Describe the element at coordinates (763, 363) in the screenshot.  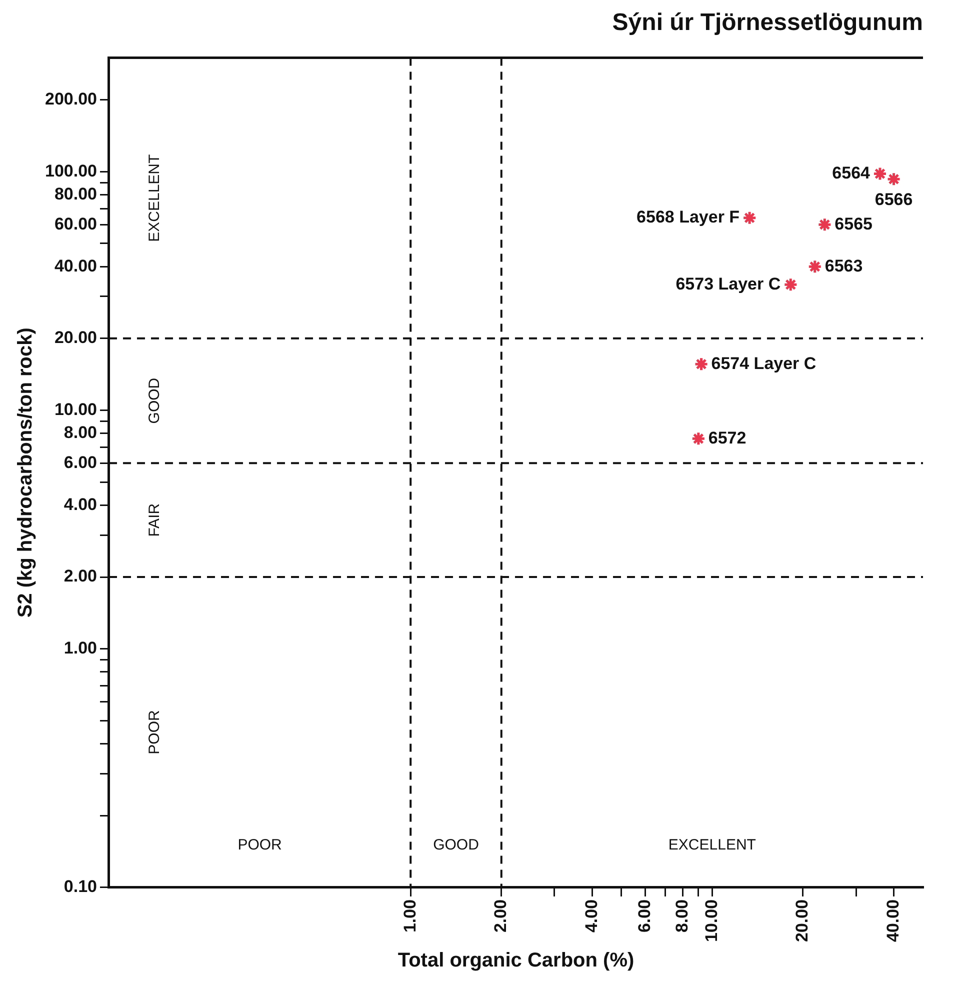
I see `annotation: 6574 Layer C` at that location.